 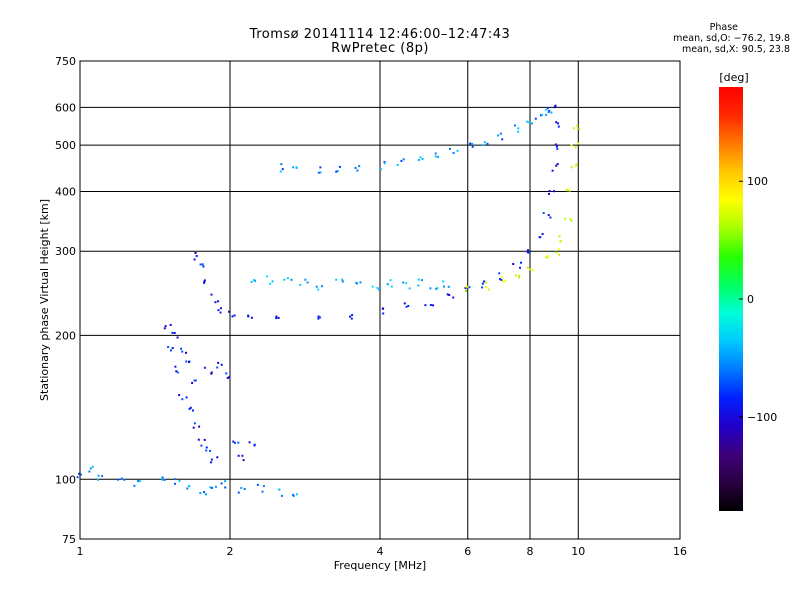 What do you see at coordinates (680, 551) in the screenshot?
I see `x-tick-label: 16` at bounding box center [680, 551].